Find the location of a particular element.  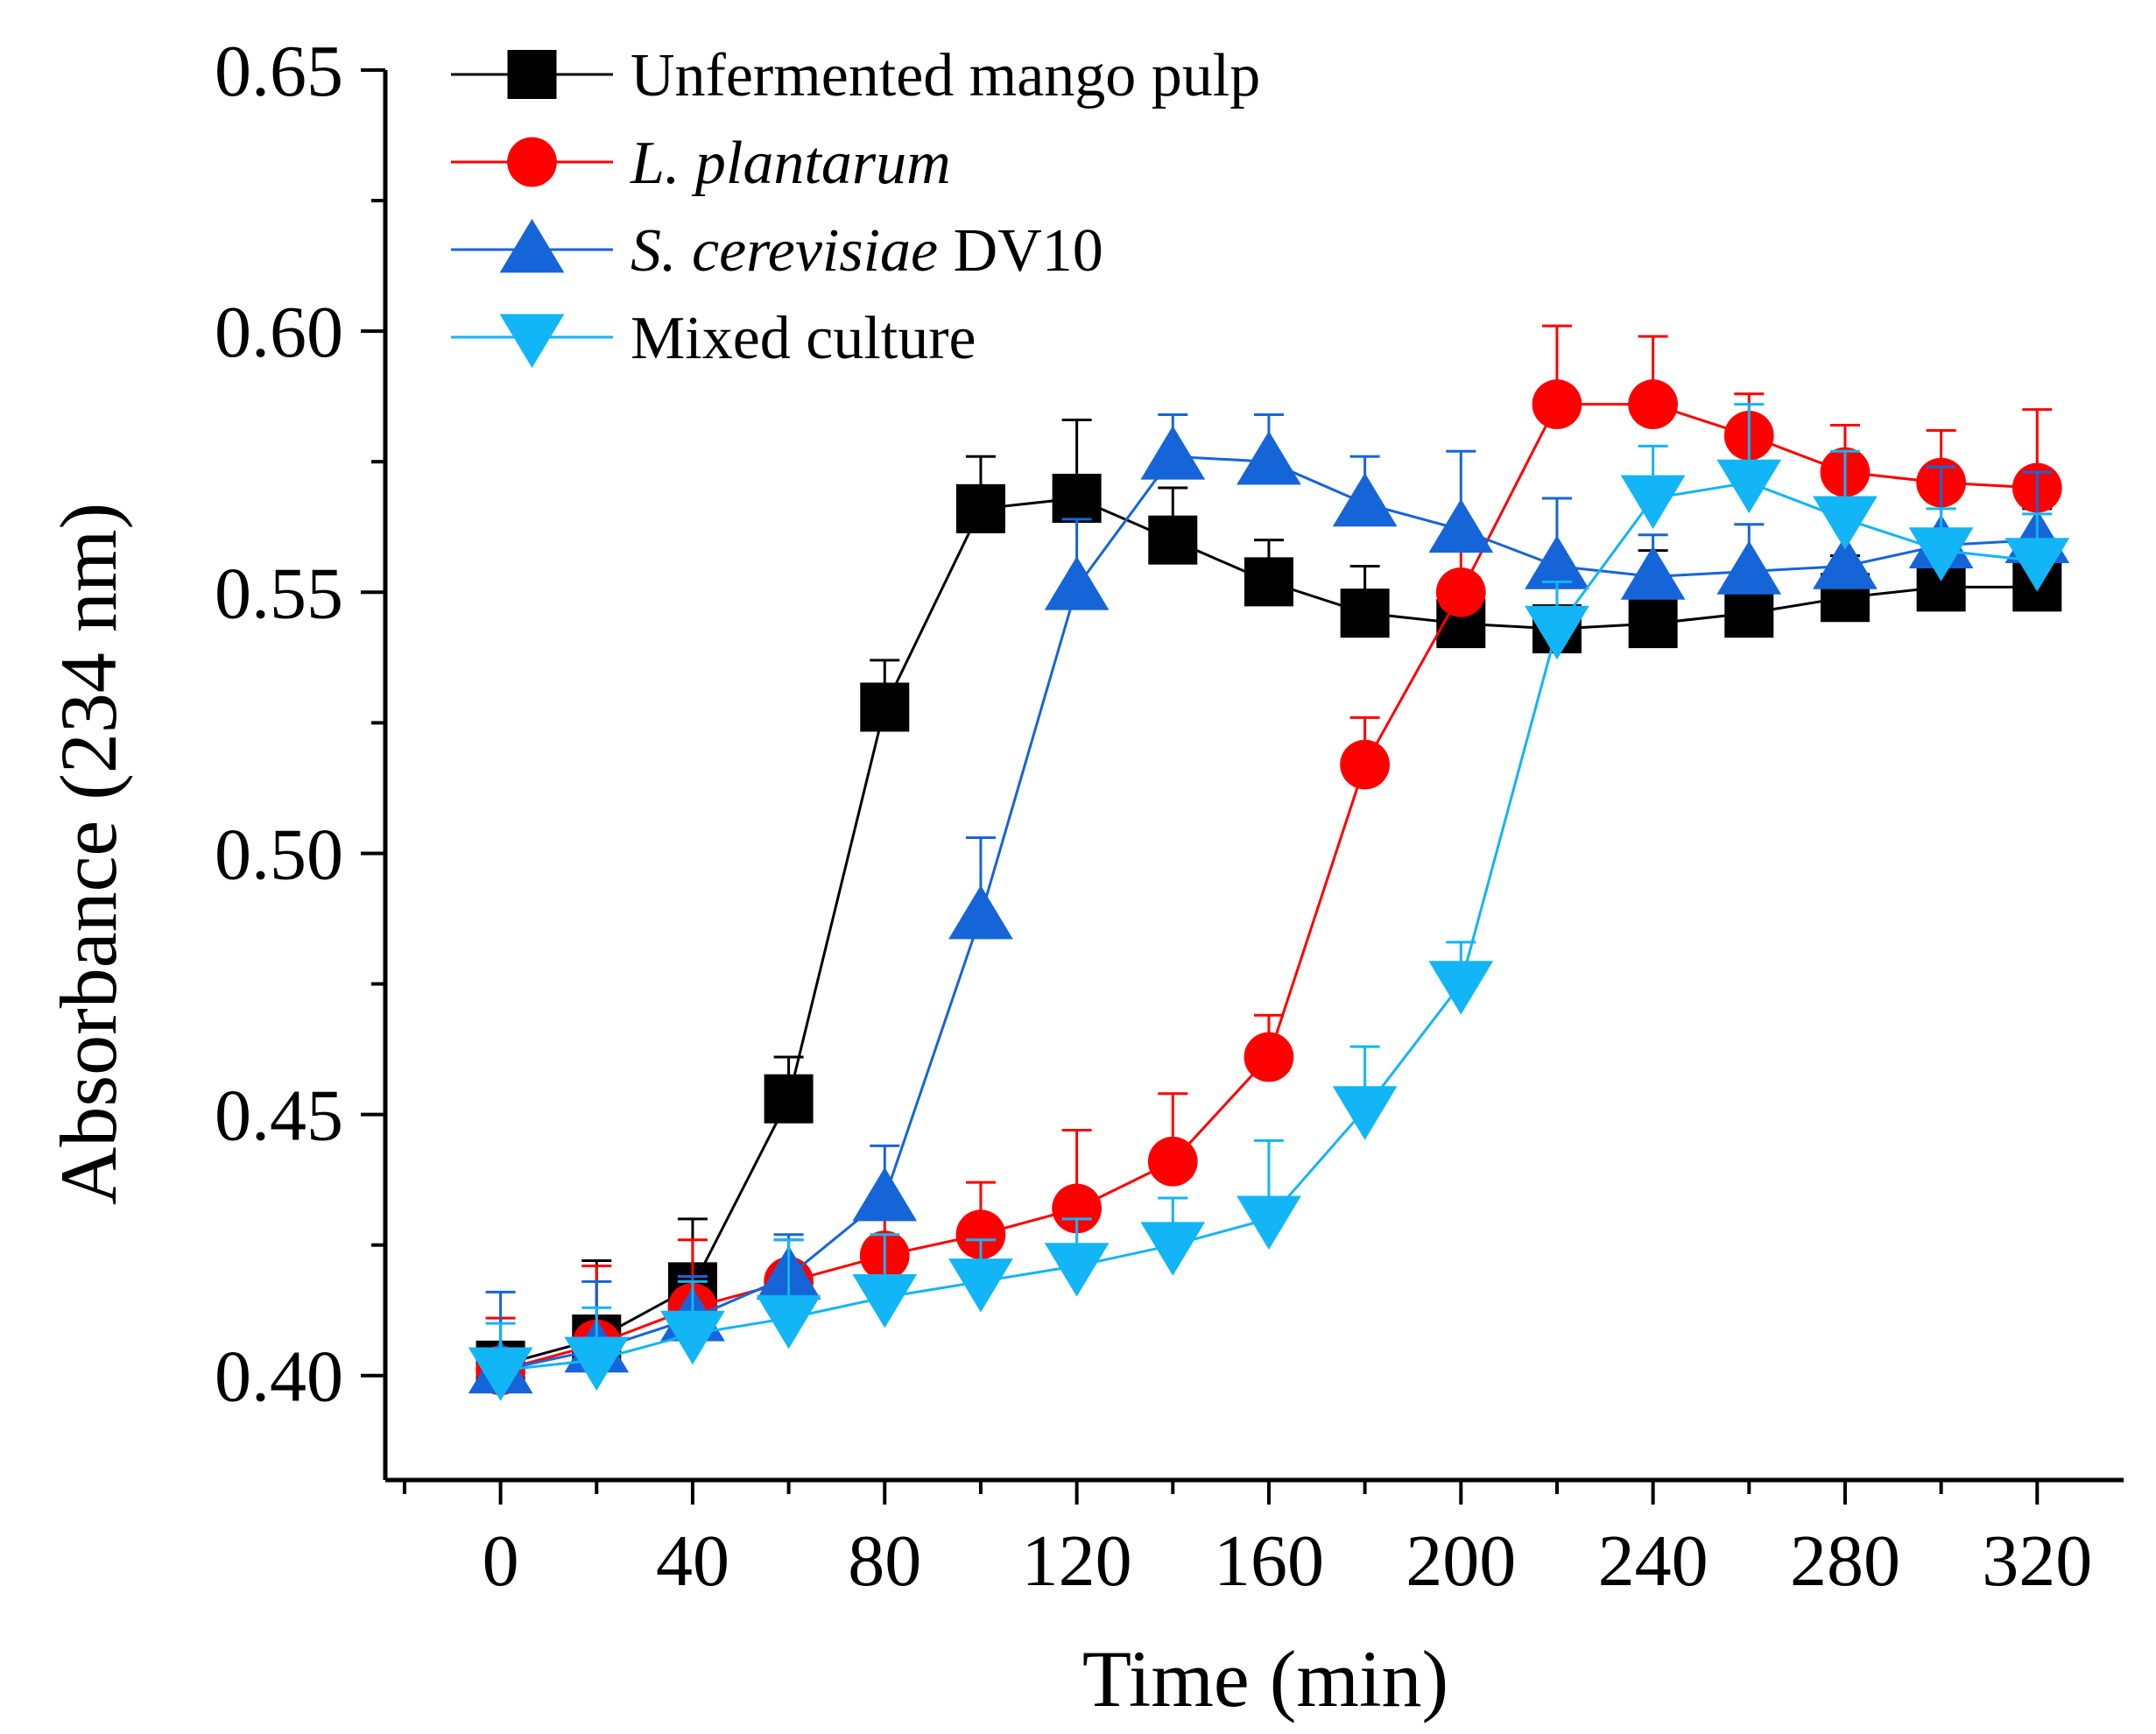

y-axis-title: Absorbance (234 nm) is located at coordinates (89, 854).